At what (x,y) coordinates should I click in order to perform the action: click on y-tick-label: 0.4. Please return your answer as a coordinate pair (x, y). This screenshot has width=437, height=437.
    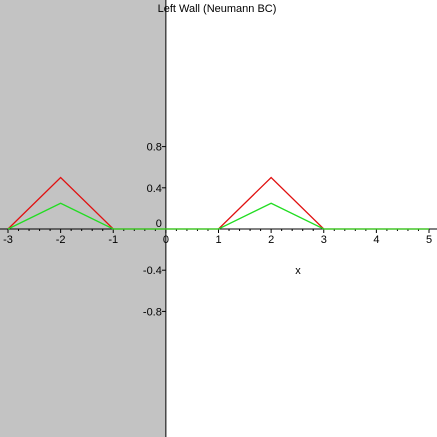
    Looking at the image, I should click on (154, 189).